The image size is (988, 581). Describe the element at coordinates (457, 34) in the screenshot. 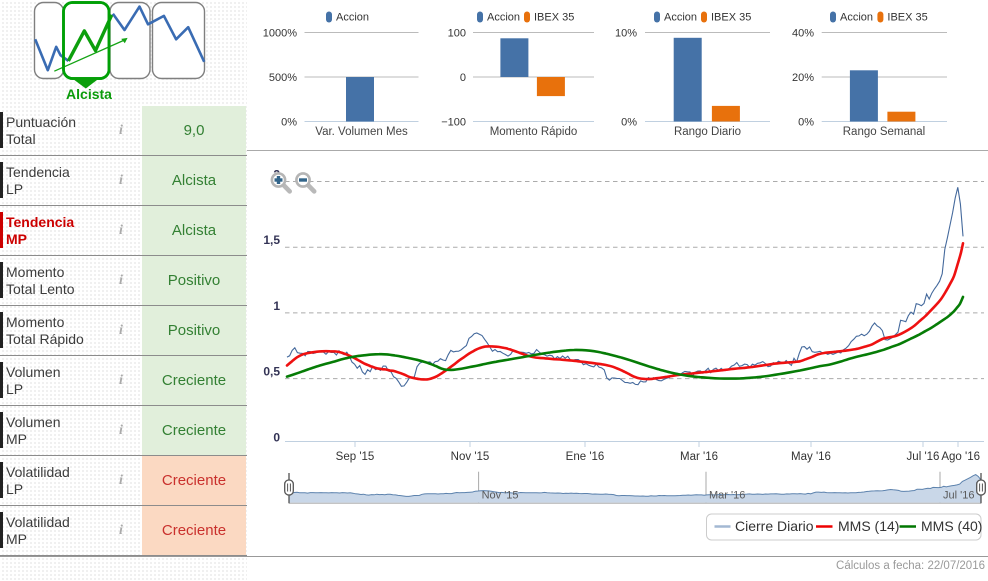

I see `svg-text: 100` at that location.